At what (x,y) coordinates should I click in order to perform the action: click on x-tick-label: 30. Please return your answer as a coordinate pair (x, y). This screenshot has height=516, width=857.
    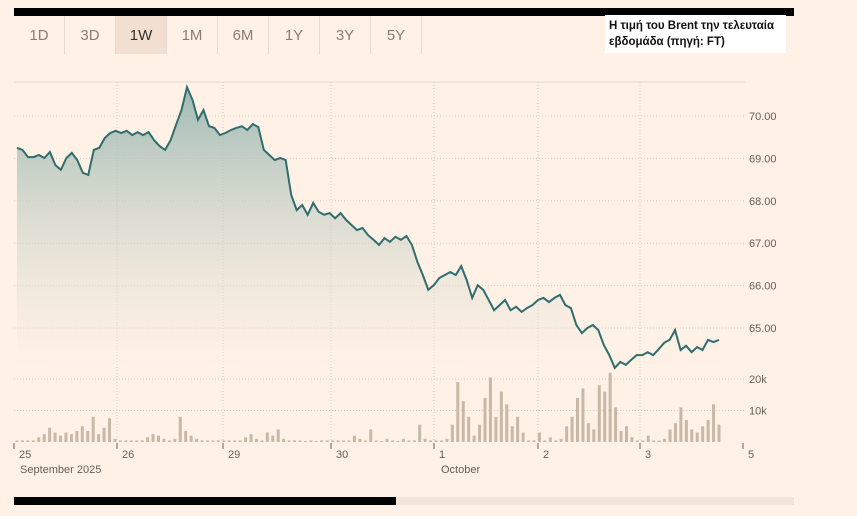
    Looking at the image, I should click on (342, 455).